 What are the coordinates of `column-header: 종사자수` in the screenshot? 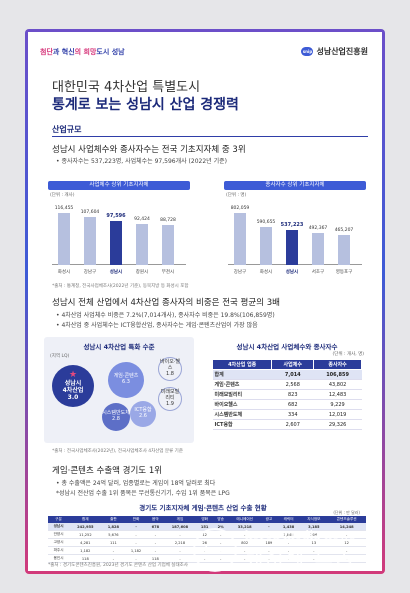 It's located at (337, 364).